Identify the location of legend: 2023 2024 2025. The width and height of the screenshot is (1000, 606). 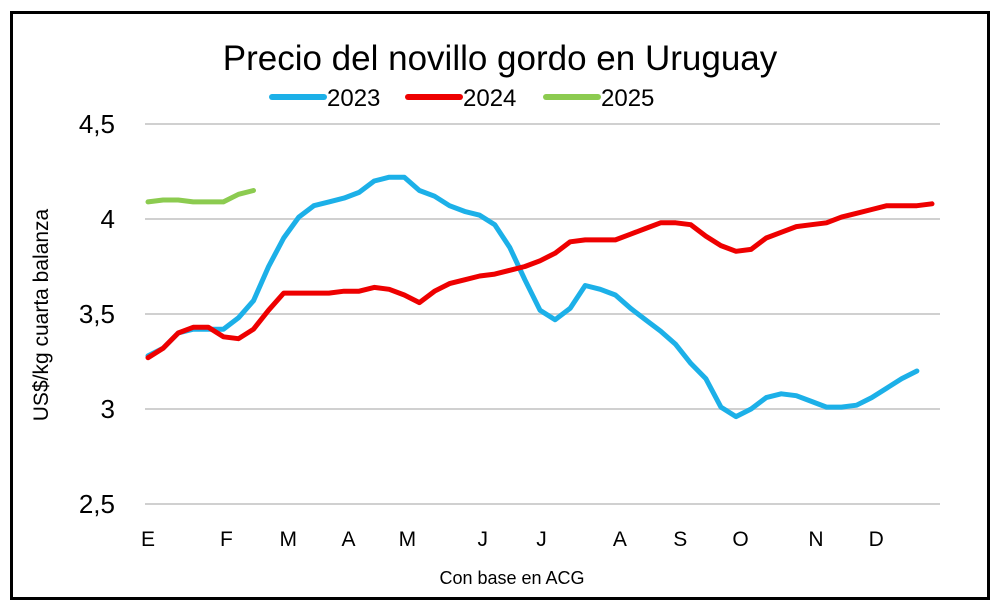
(461, 98).